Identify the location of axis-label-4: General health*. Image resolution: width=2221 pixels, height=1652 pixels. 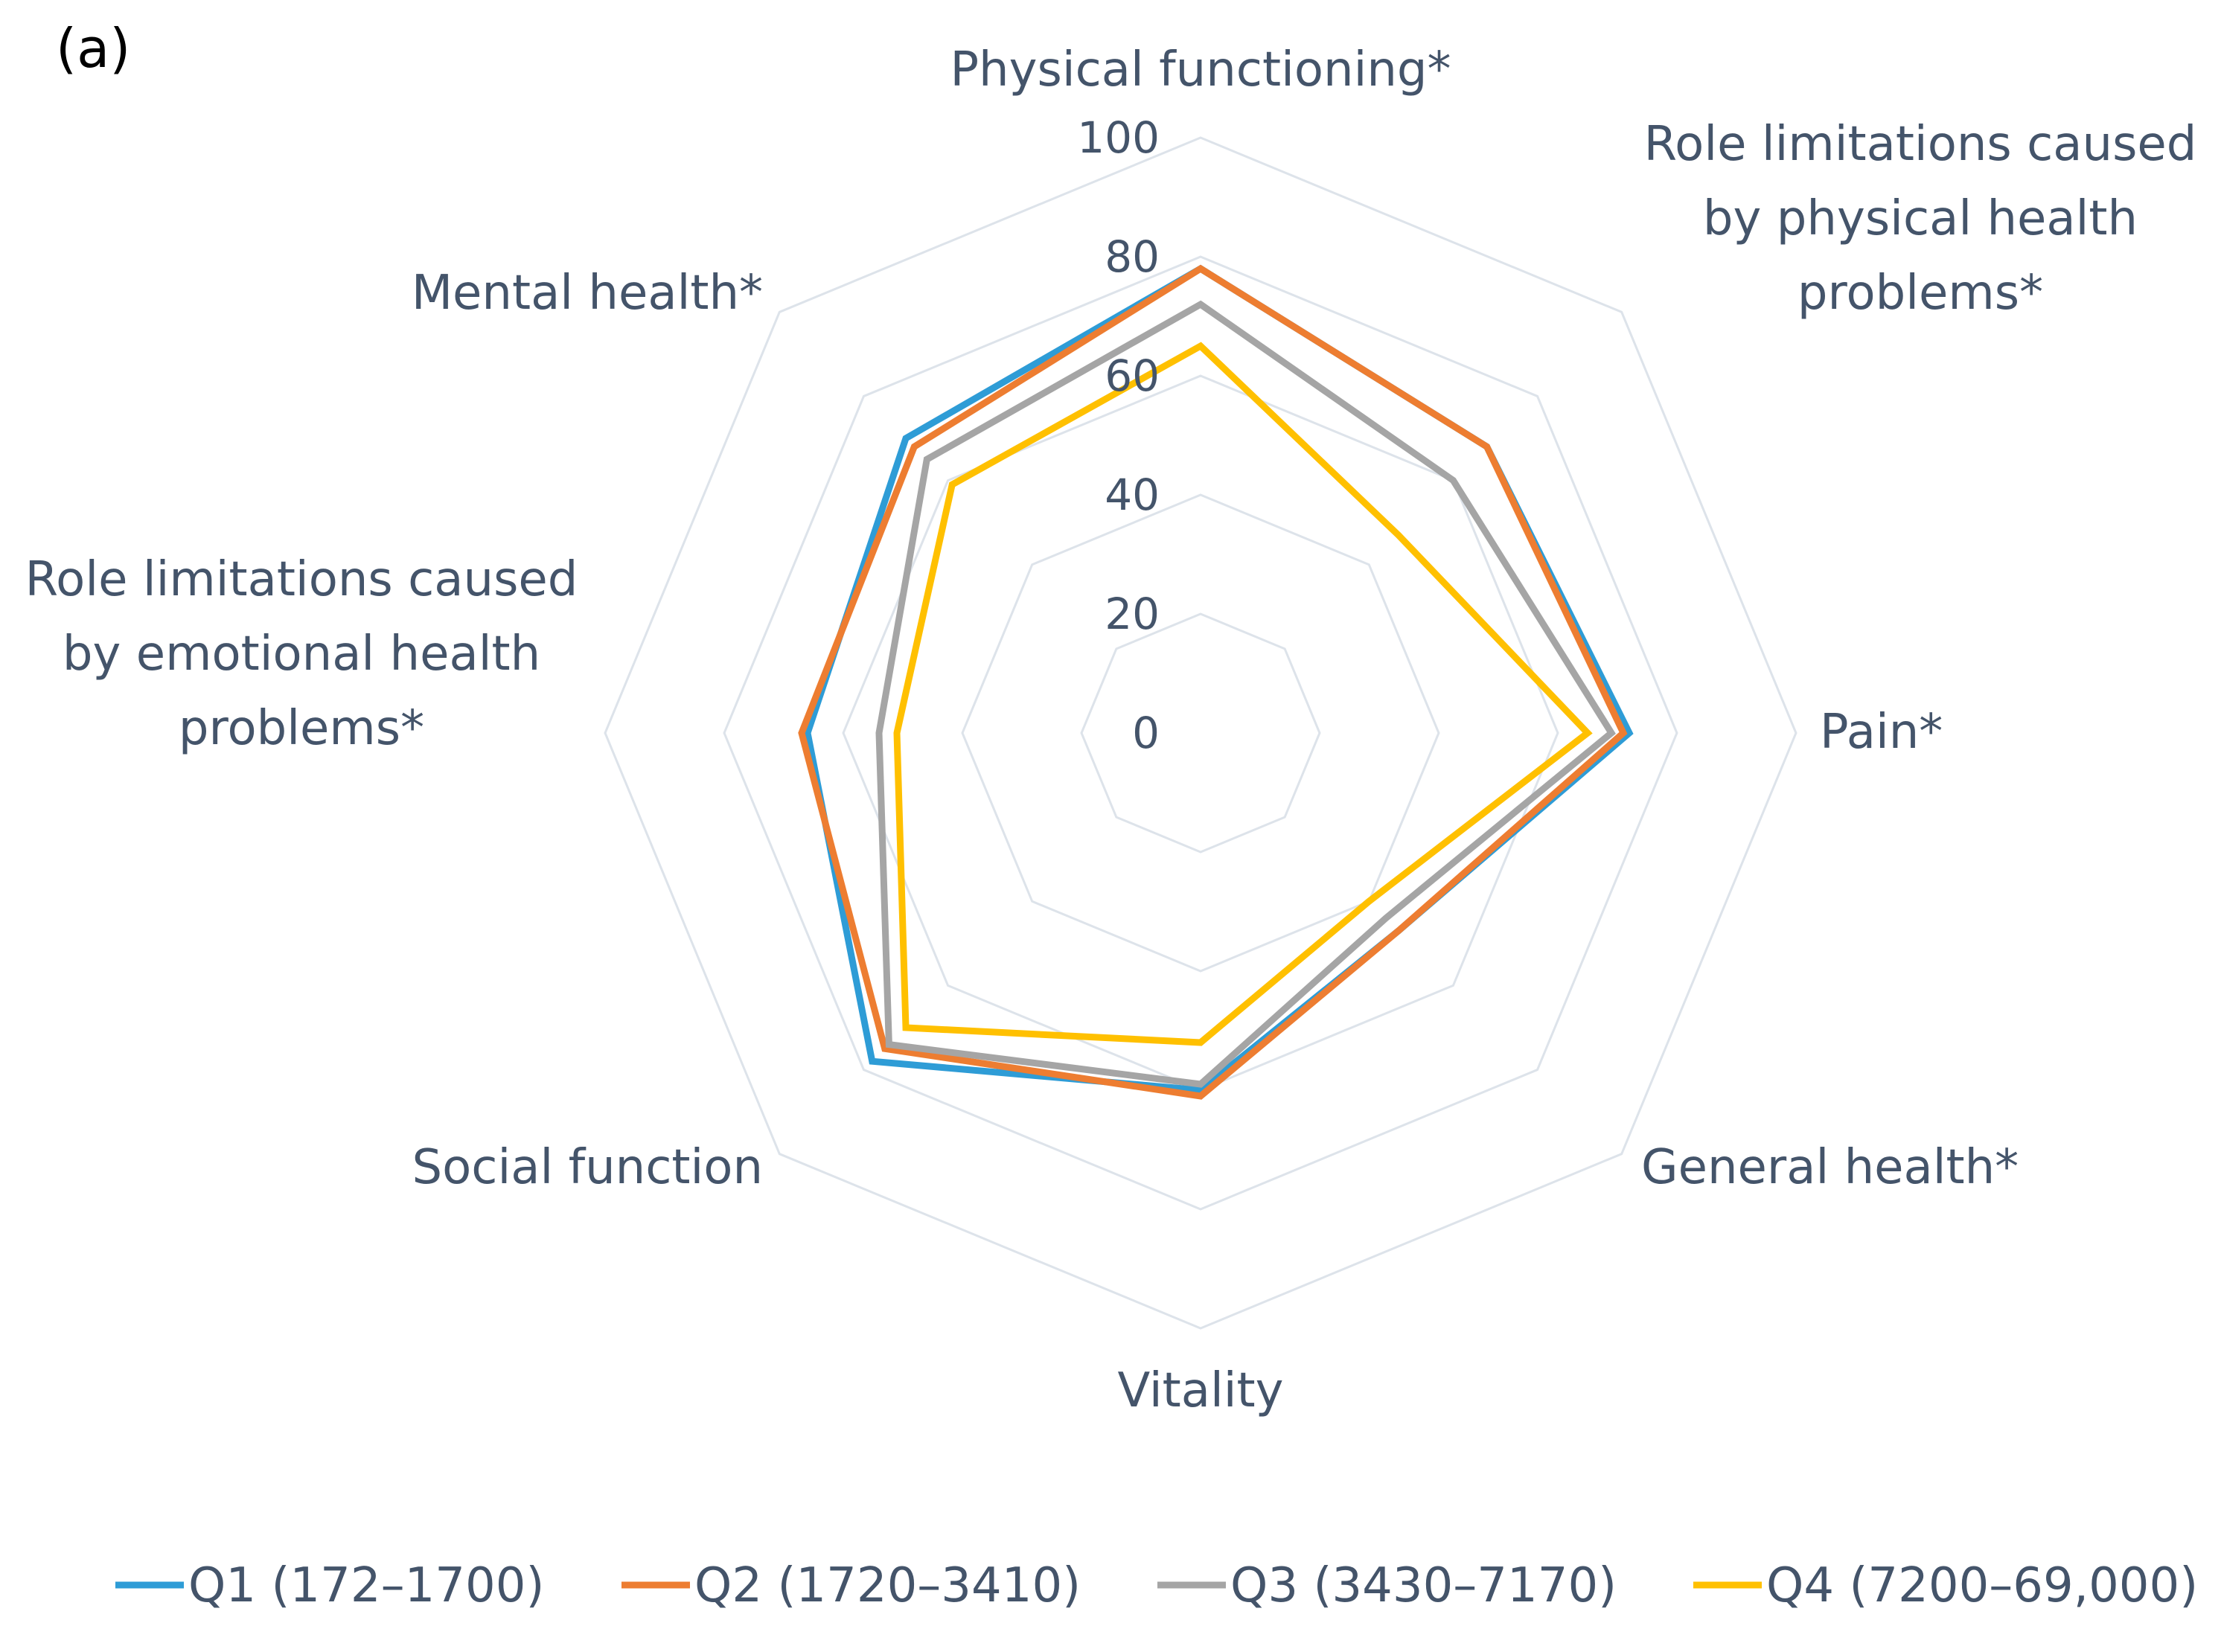
(1830, 1167).